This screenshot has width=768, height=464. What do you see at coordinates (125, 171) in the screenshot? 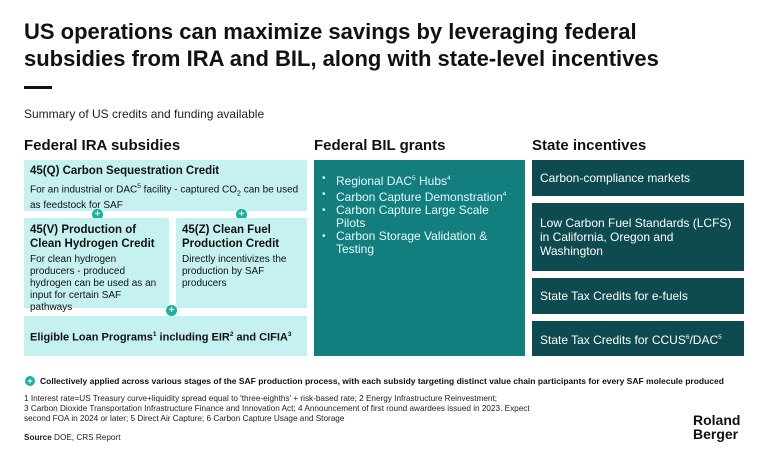
I see `credit-45q-title: 45(Q) Carbon Sequestration Credit` at bounding box center [125, 171].